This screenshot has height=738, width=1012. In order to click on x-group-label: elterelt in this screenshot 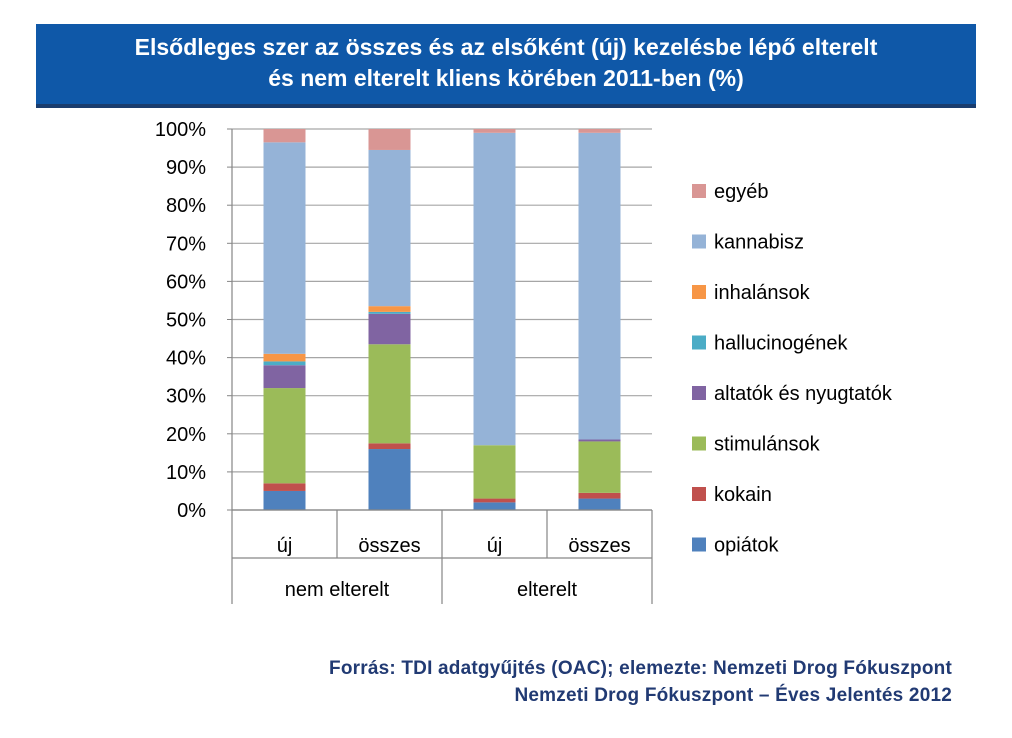, I will do `click(547, 590)`.